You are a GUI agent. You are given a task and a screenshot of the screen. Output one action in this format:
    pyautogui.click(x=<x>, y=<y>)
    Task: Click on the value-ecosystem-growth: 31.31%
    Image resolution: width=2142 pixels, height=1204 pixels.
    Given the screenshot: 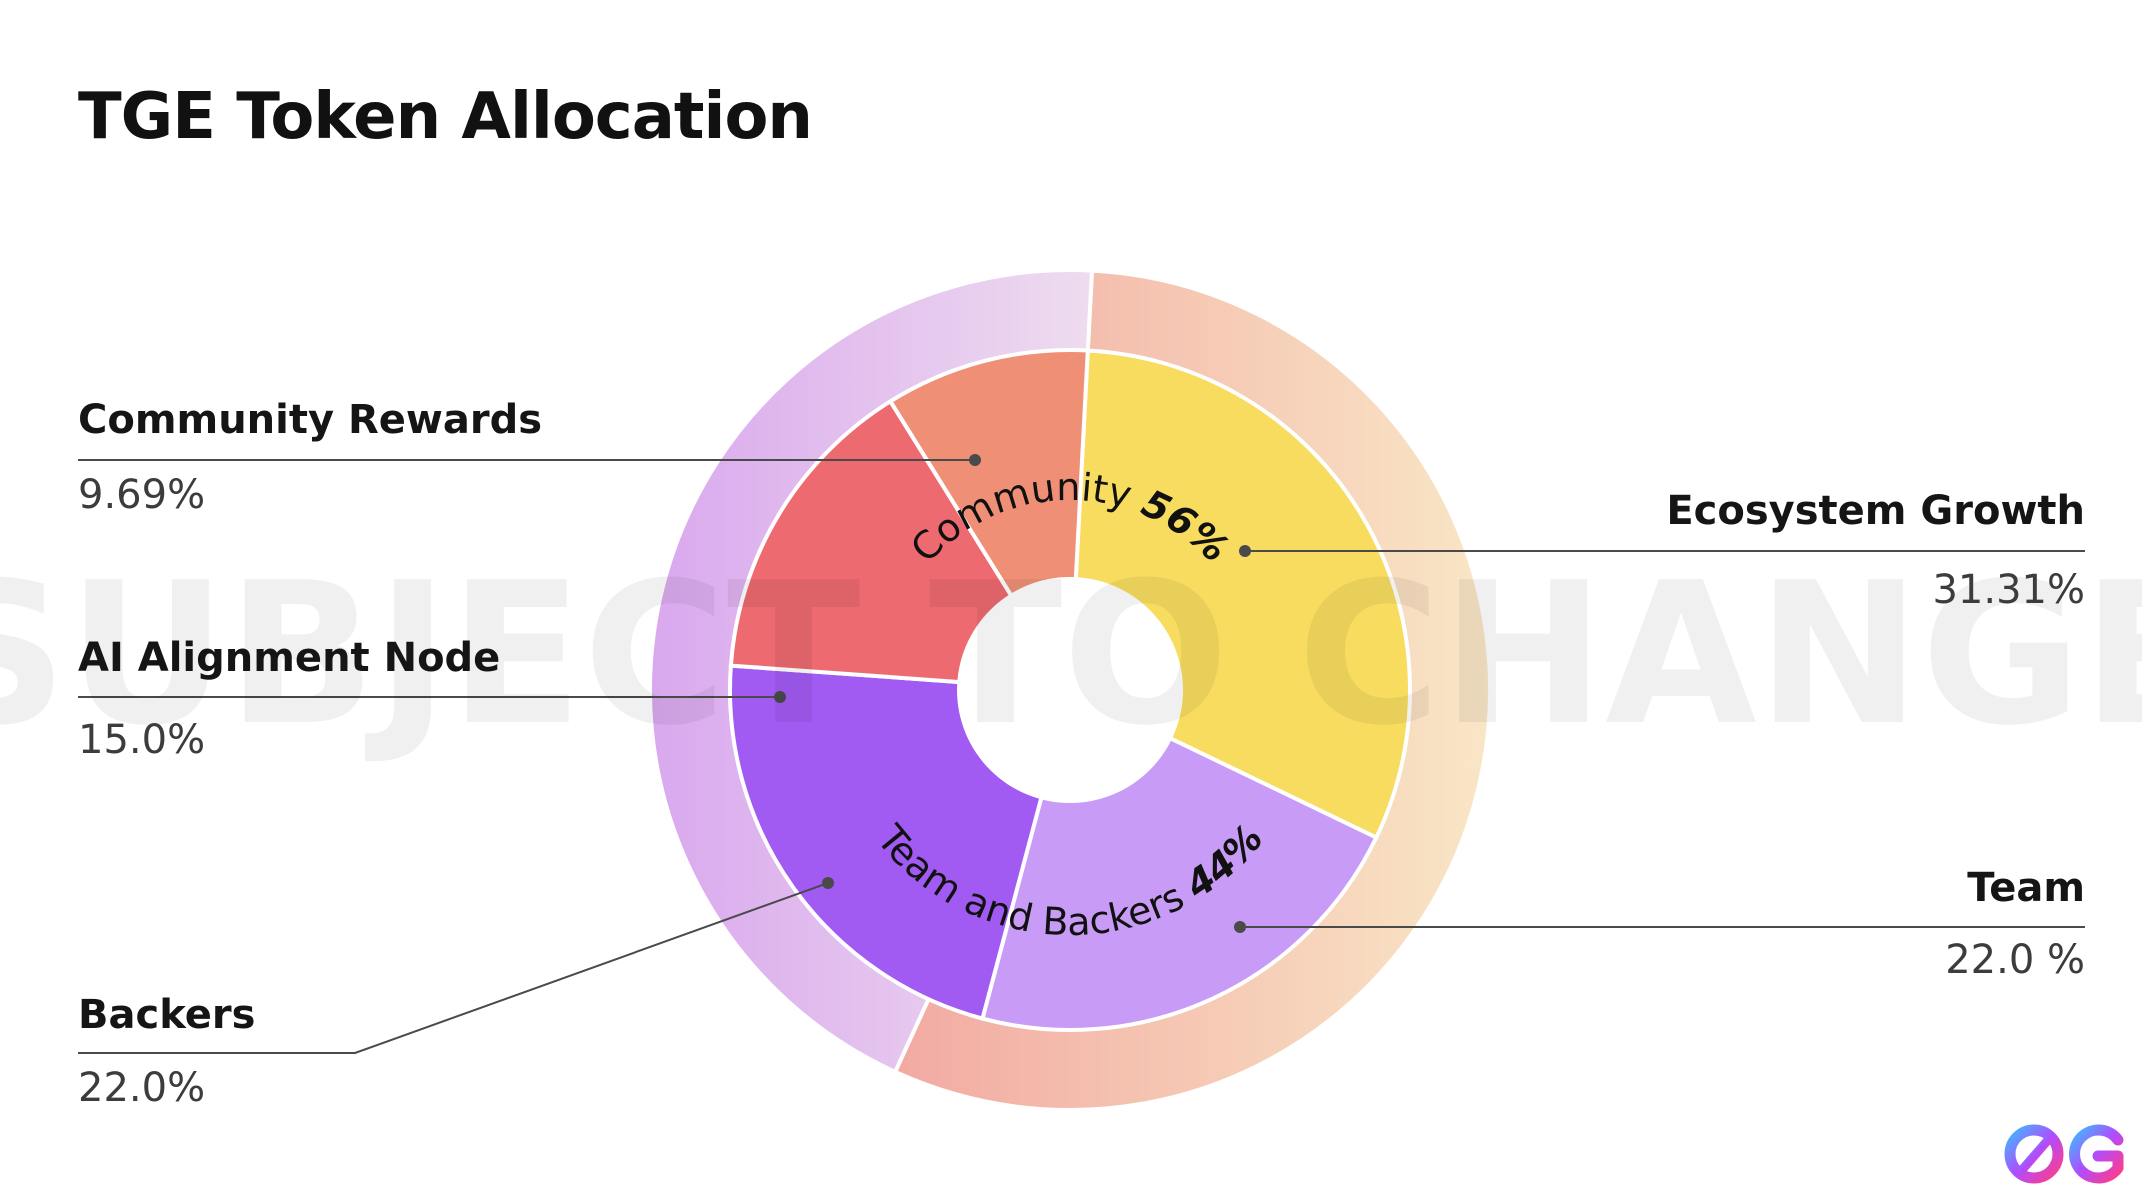 What is the action you would take?
    pyautogui.click(x=2008, y=590)
    